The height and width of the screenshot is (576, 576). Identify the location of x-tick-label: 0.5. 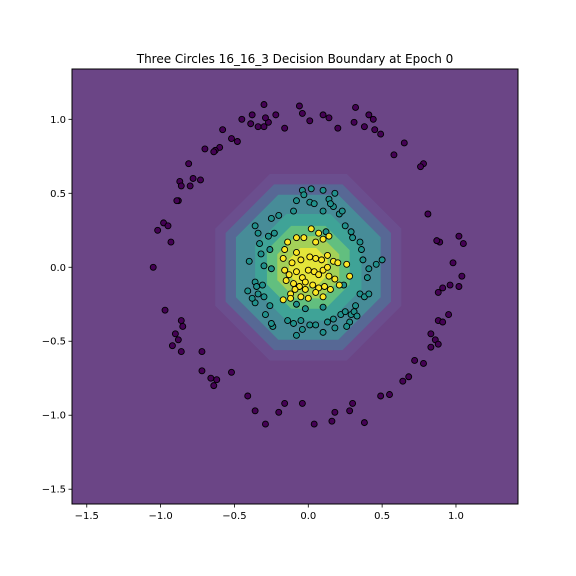
(382, 516).